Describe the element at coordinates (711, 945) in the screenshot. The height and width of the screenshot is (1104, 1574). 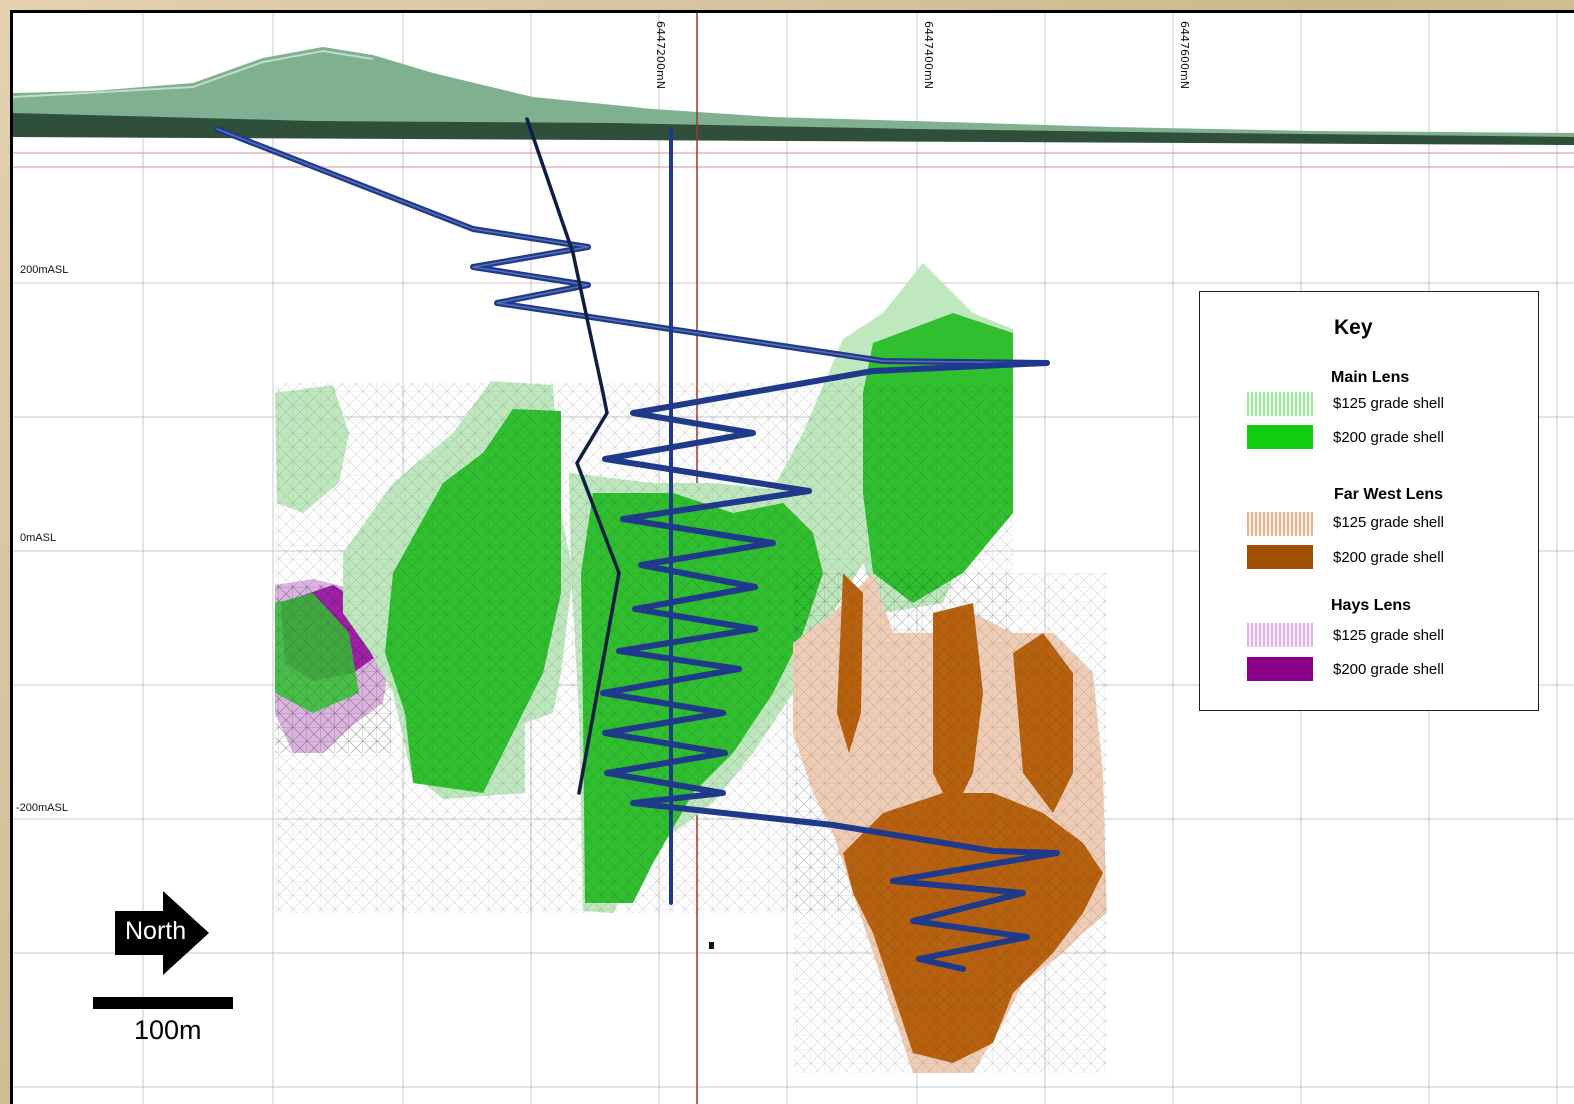
I see `survey-marker` at that location.